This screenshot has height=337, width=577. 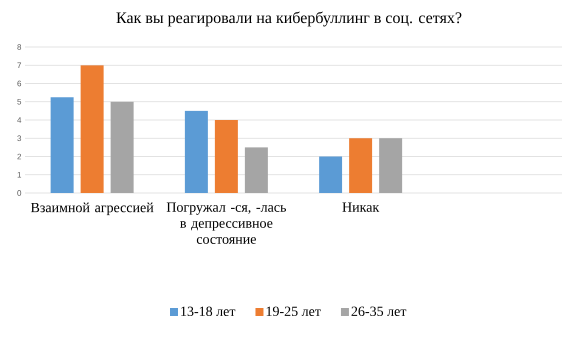 I want to click on y-tick-label: 8, so click(x=19, y=47).